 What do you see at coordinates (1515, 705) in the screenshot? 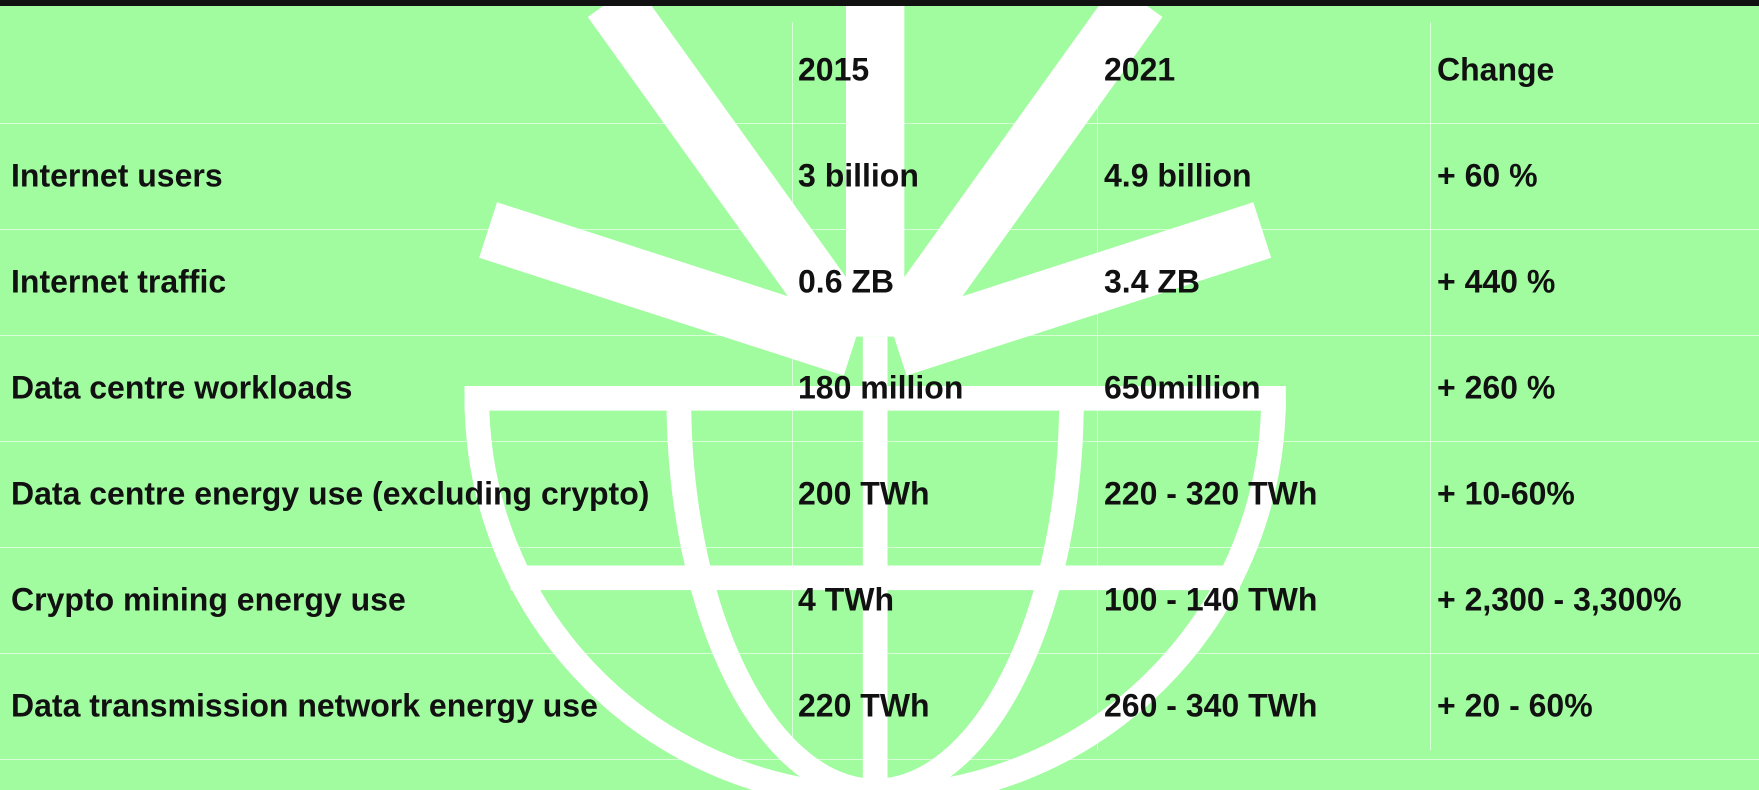
I see `table-cell: + 20 - 60%` at bounding box center [1515, 705].